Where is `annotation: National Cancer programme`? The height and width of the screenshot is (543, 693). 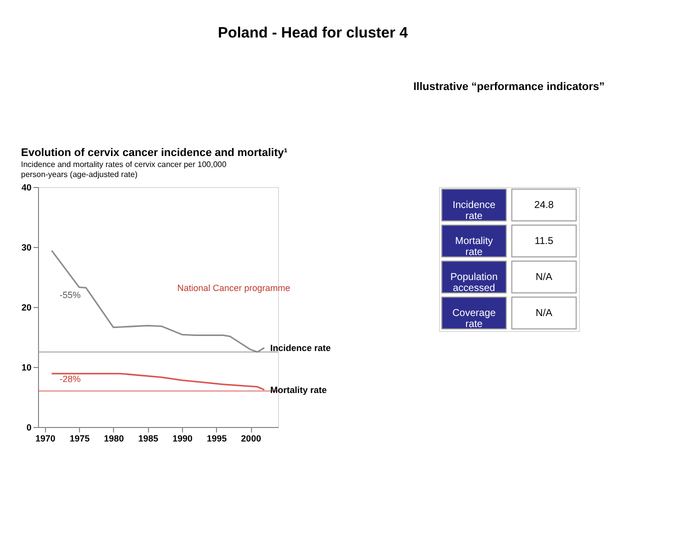 annotation: National Cancer programme is located at coordinates (233, 287).